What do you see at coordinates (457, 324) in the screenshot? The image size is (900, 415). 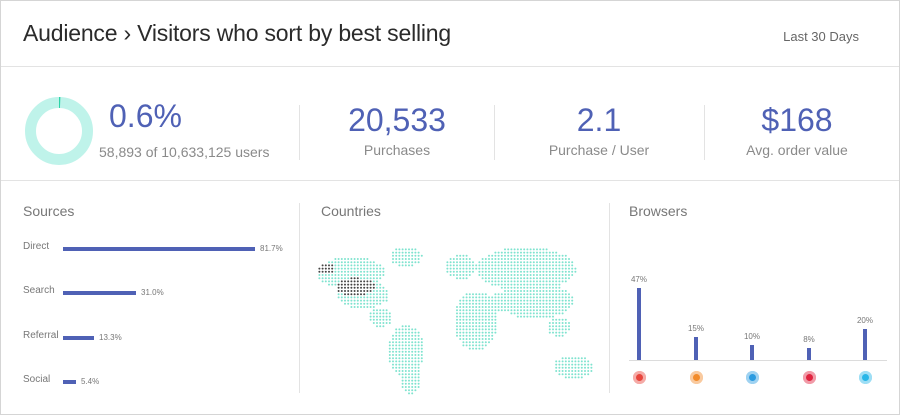 I see `world-map` at bounding box center [457, 324].